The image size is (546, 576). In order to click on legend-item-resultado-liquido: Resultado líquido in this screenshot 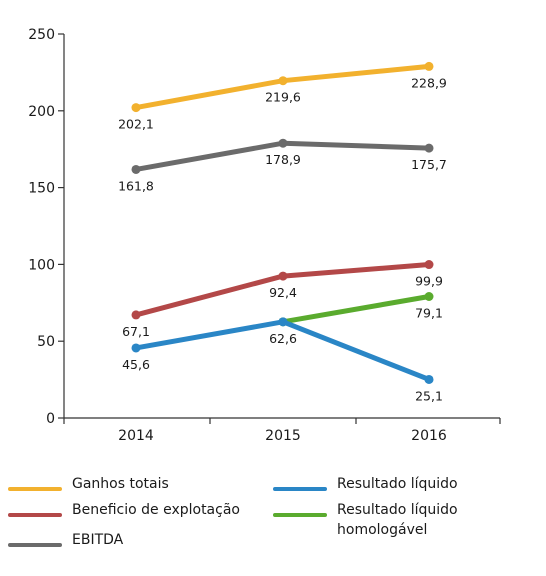, I will do `click(365, 484)`.